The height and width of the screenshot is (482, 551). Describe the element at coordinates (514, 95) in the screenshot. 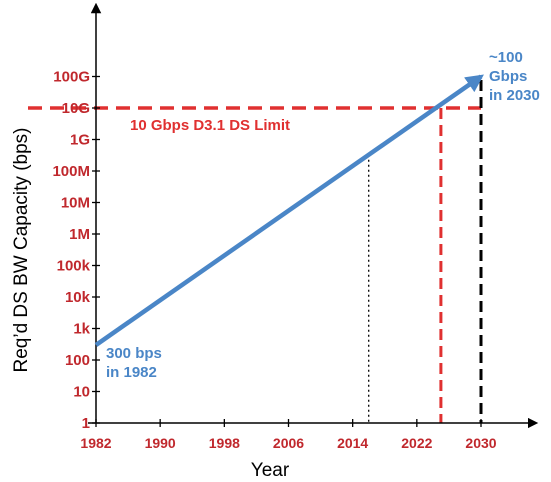

I see `annotation-line: in 2030` at that location.